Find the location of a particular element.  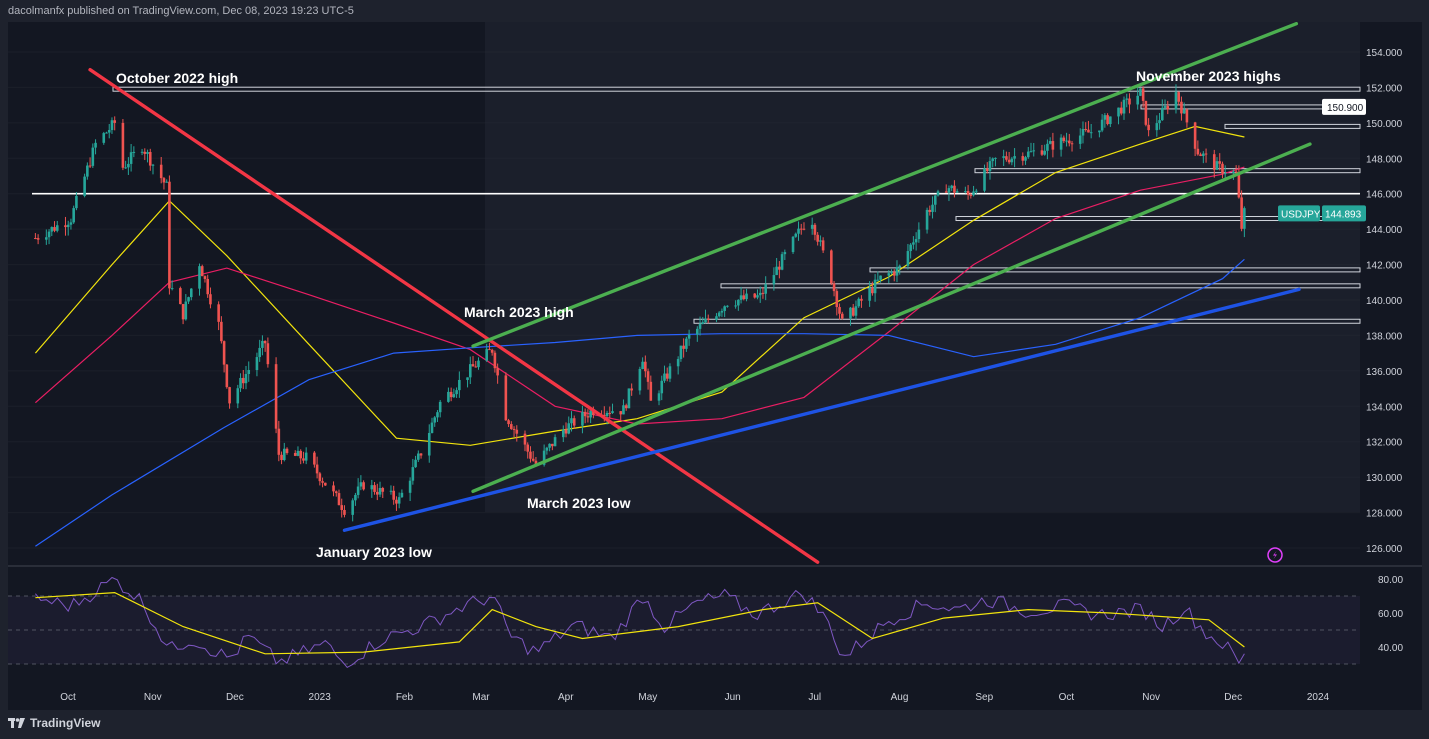

time-tick-label: Dec is located at coordinates (235, 697).